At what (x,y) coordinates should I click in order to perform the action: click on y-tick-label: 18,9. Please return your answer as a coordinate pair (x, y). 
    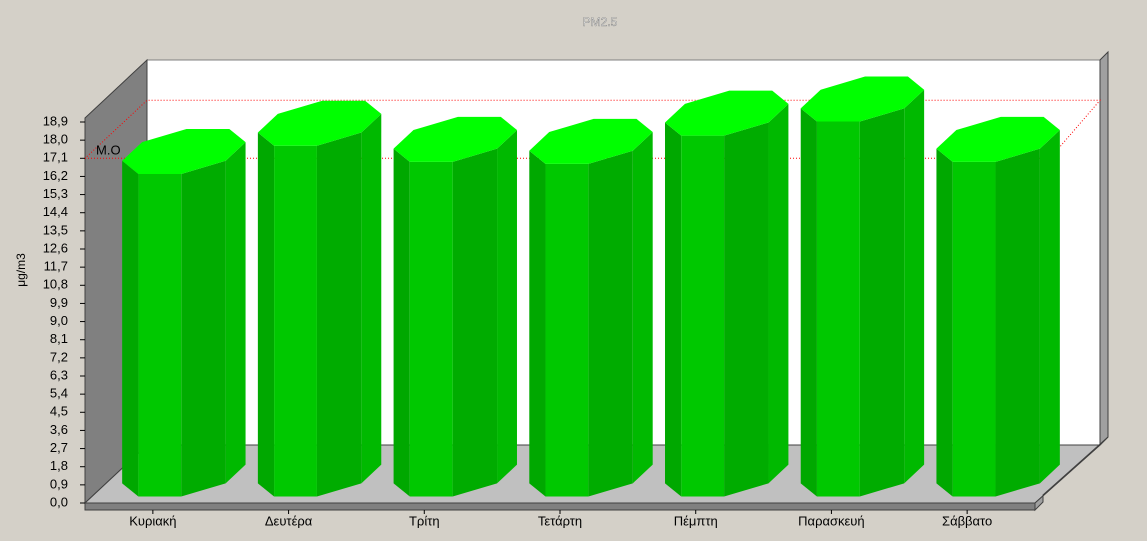
    Looking at the image, I should click on (55, 120).